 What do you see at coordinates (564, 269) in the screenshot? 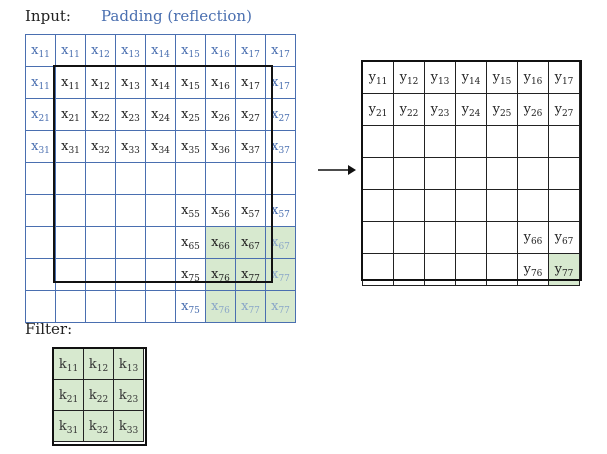
I see `output-cell: y77` at bounding box center [564, 269].